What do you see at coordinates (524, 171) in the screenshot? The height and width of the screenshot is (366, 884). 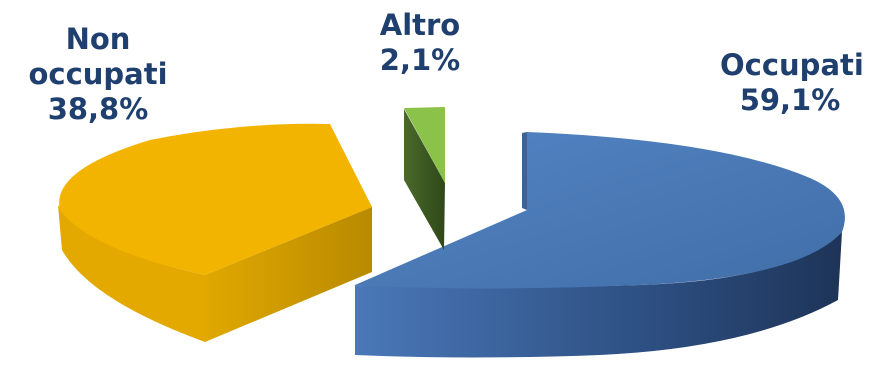 I see `slice-occupati-cut` at bounding box center [524, 171].